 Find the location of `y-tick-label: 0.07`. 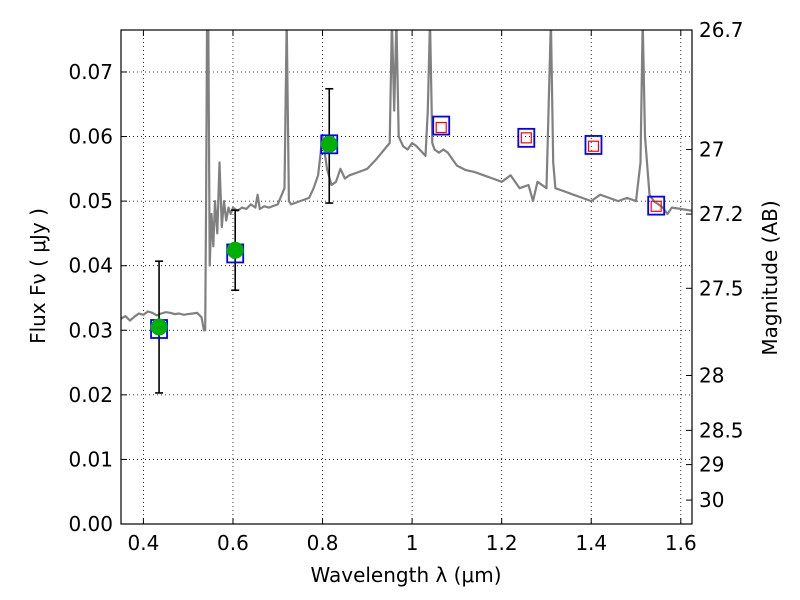

y-tick-label: 0.07 is located at coordinates (90, 72).